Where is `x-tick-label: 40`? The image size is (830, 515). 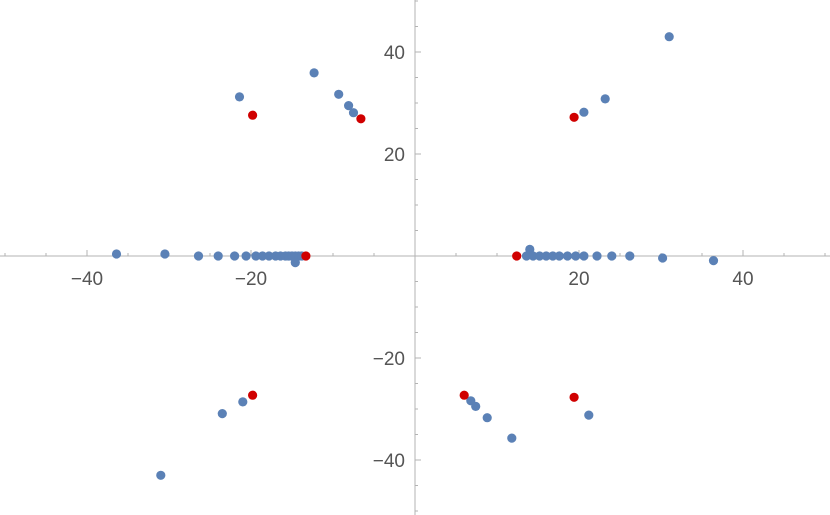 x-tick-label: 40 is located at coordinates (742, 279).